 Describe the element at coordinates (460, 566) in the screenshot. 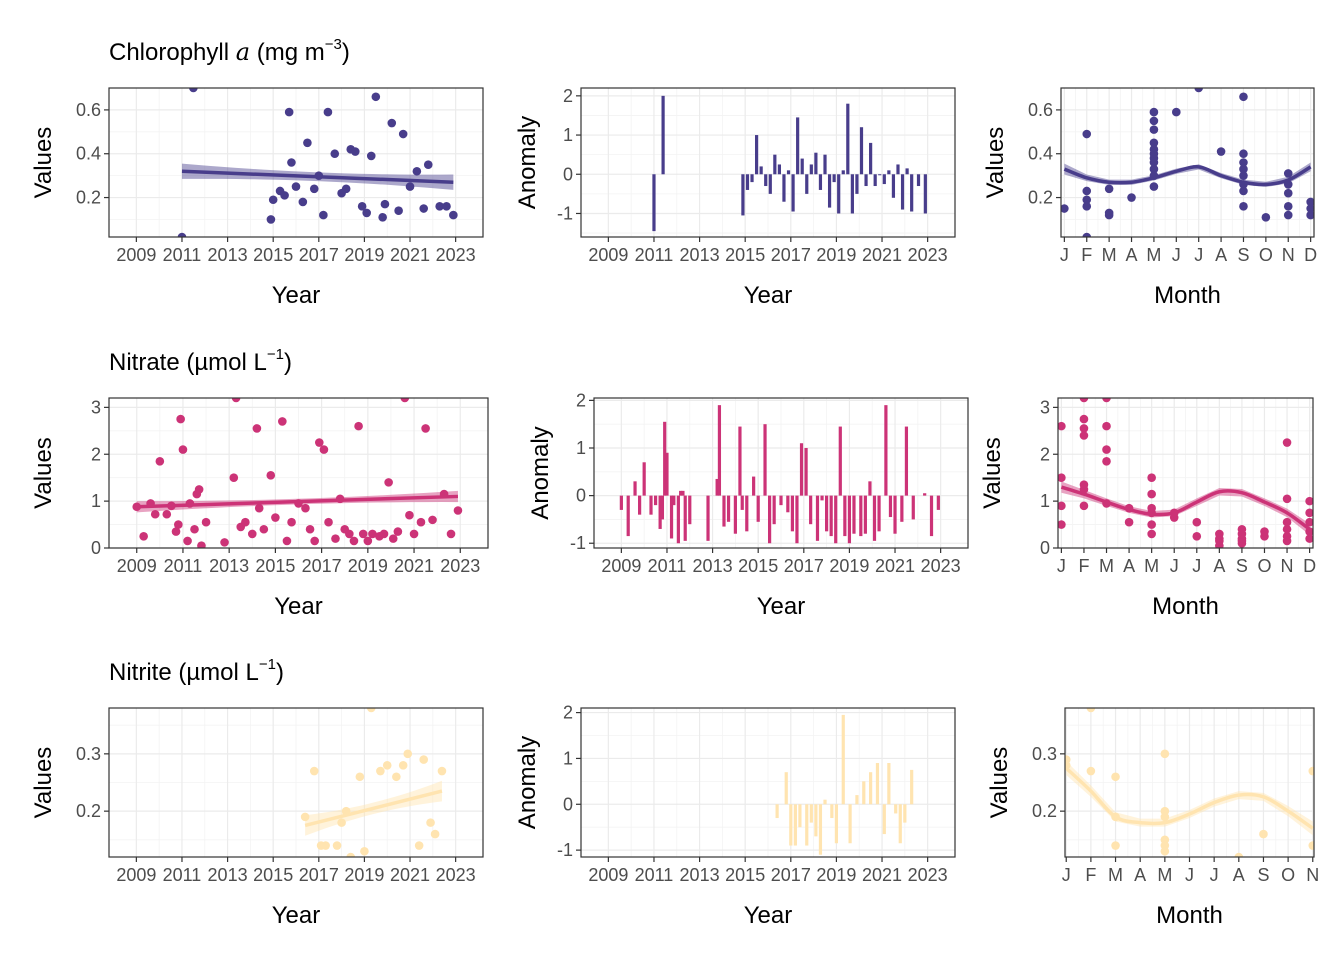

I see `x-tick-label: 2023` at that location.